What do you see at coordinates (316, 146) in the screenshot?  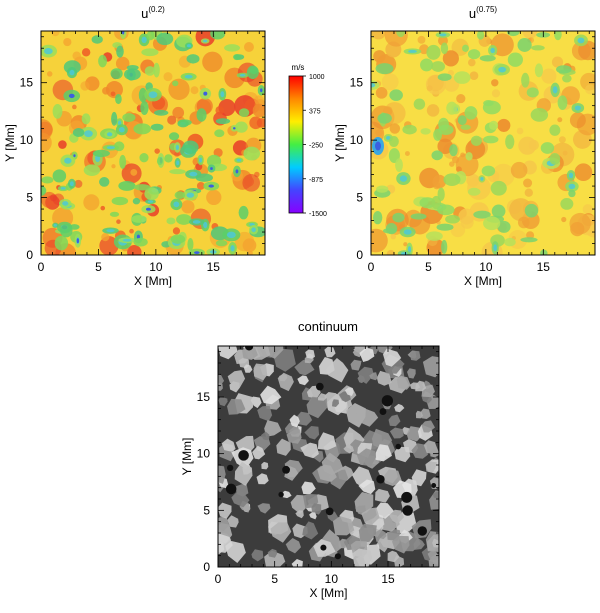 I see `colorbar-tick-label: -250` at bounding box center [316, 146].